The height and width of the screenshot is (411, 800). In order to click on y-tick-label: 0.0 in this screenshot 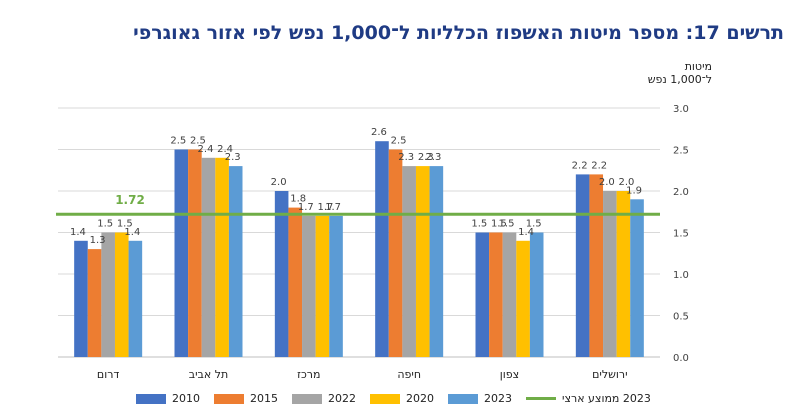, I will do `click(681, 358)`.